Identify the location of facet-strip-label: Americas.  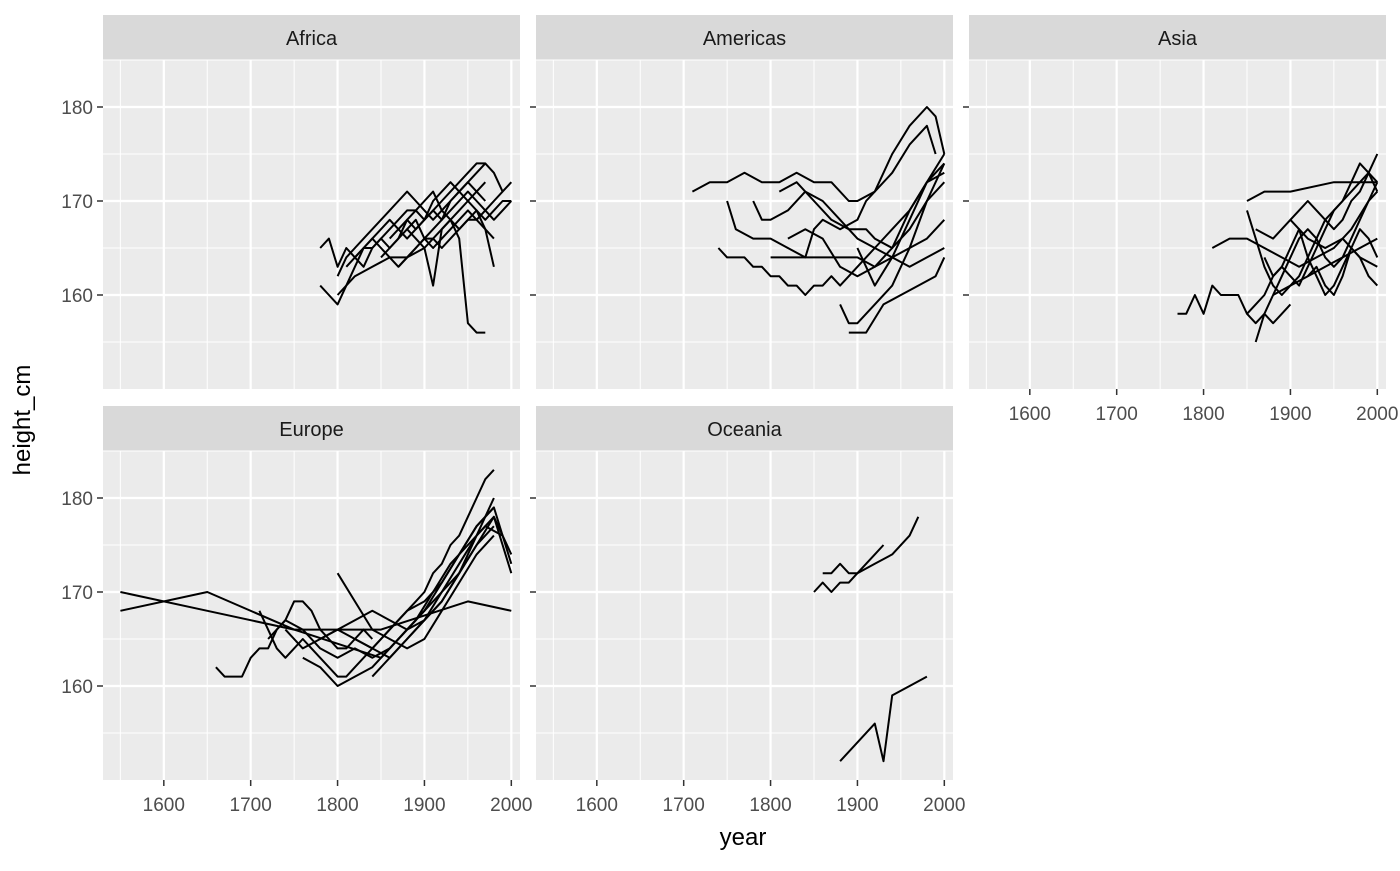
(744, 39).